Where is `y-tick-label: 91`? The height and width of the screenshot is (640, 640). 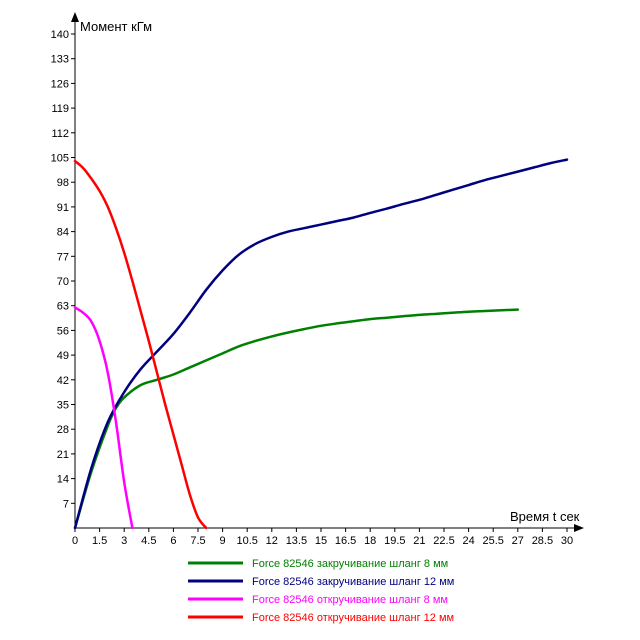
y-tick-label: 91 is located at coordinates (63, 208).